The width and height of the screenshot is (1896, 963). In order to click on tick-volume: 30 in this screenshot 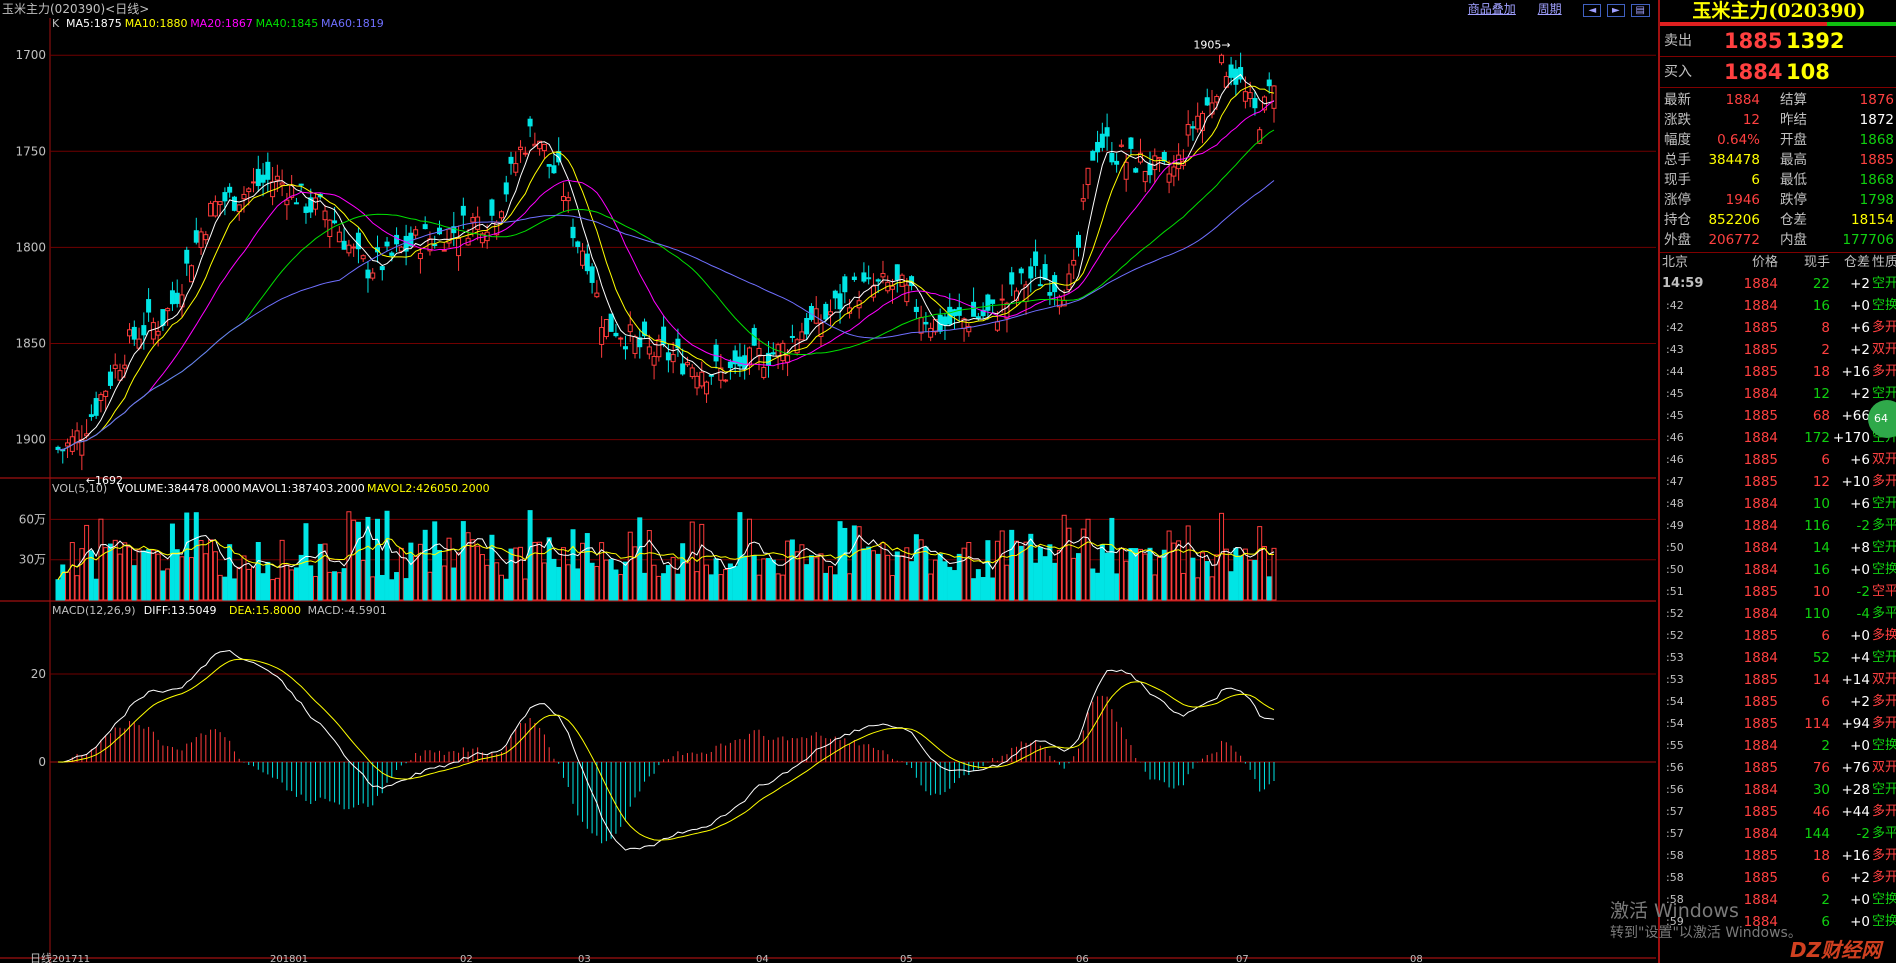, I will do `click(1821, 790)`.